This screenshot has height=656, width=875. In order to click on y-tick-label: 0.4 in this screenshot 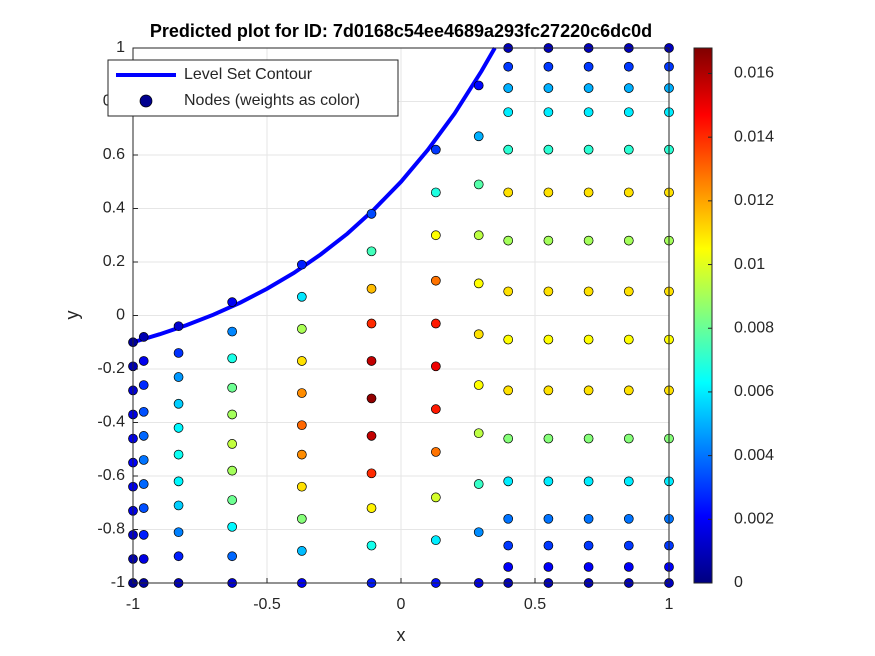, I will do `click(114, 208)`.